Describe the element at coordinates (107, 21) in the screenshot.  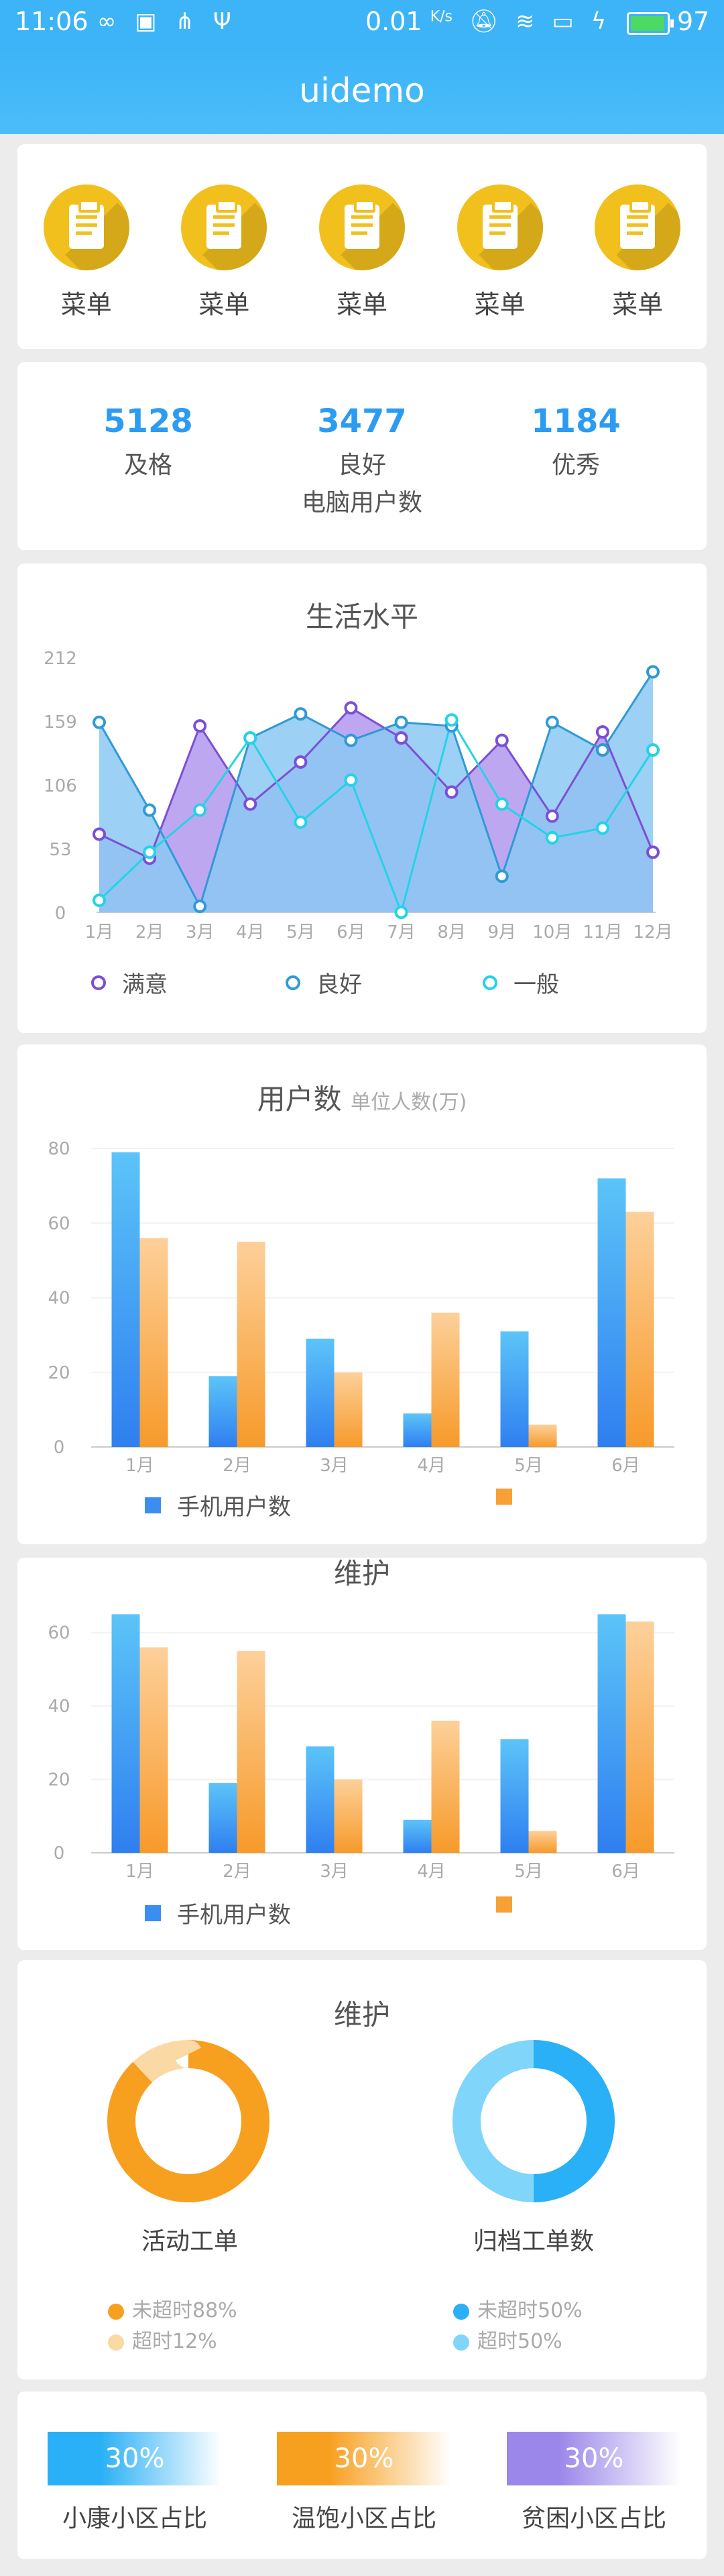
I see `infinity-icon: ∞` at that location.